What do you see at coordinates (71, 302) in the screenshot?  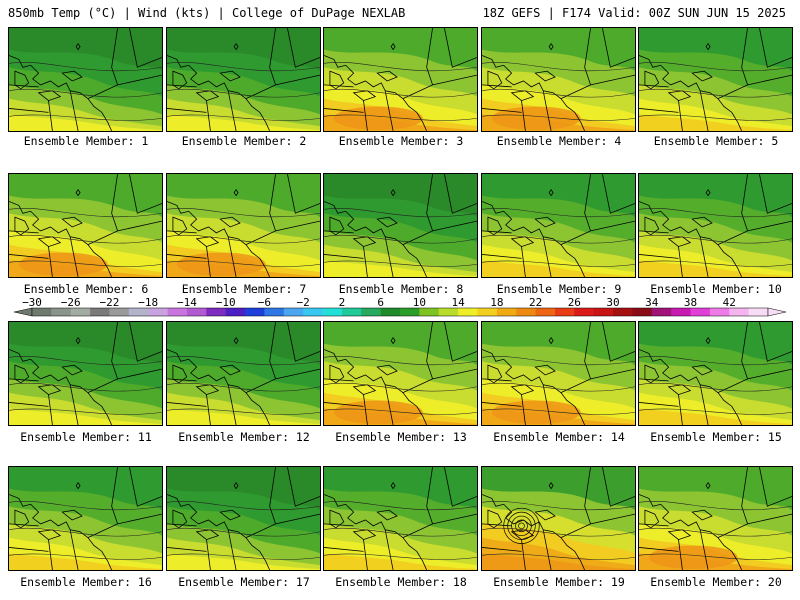 I see `colorbar-tick-label: −26` at bounding box center [71, 302].